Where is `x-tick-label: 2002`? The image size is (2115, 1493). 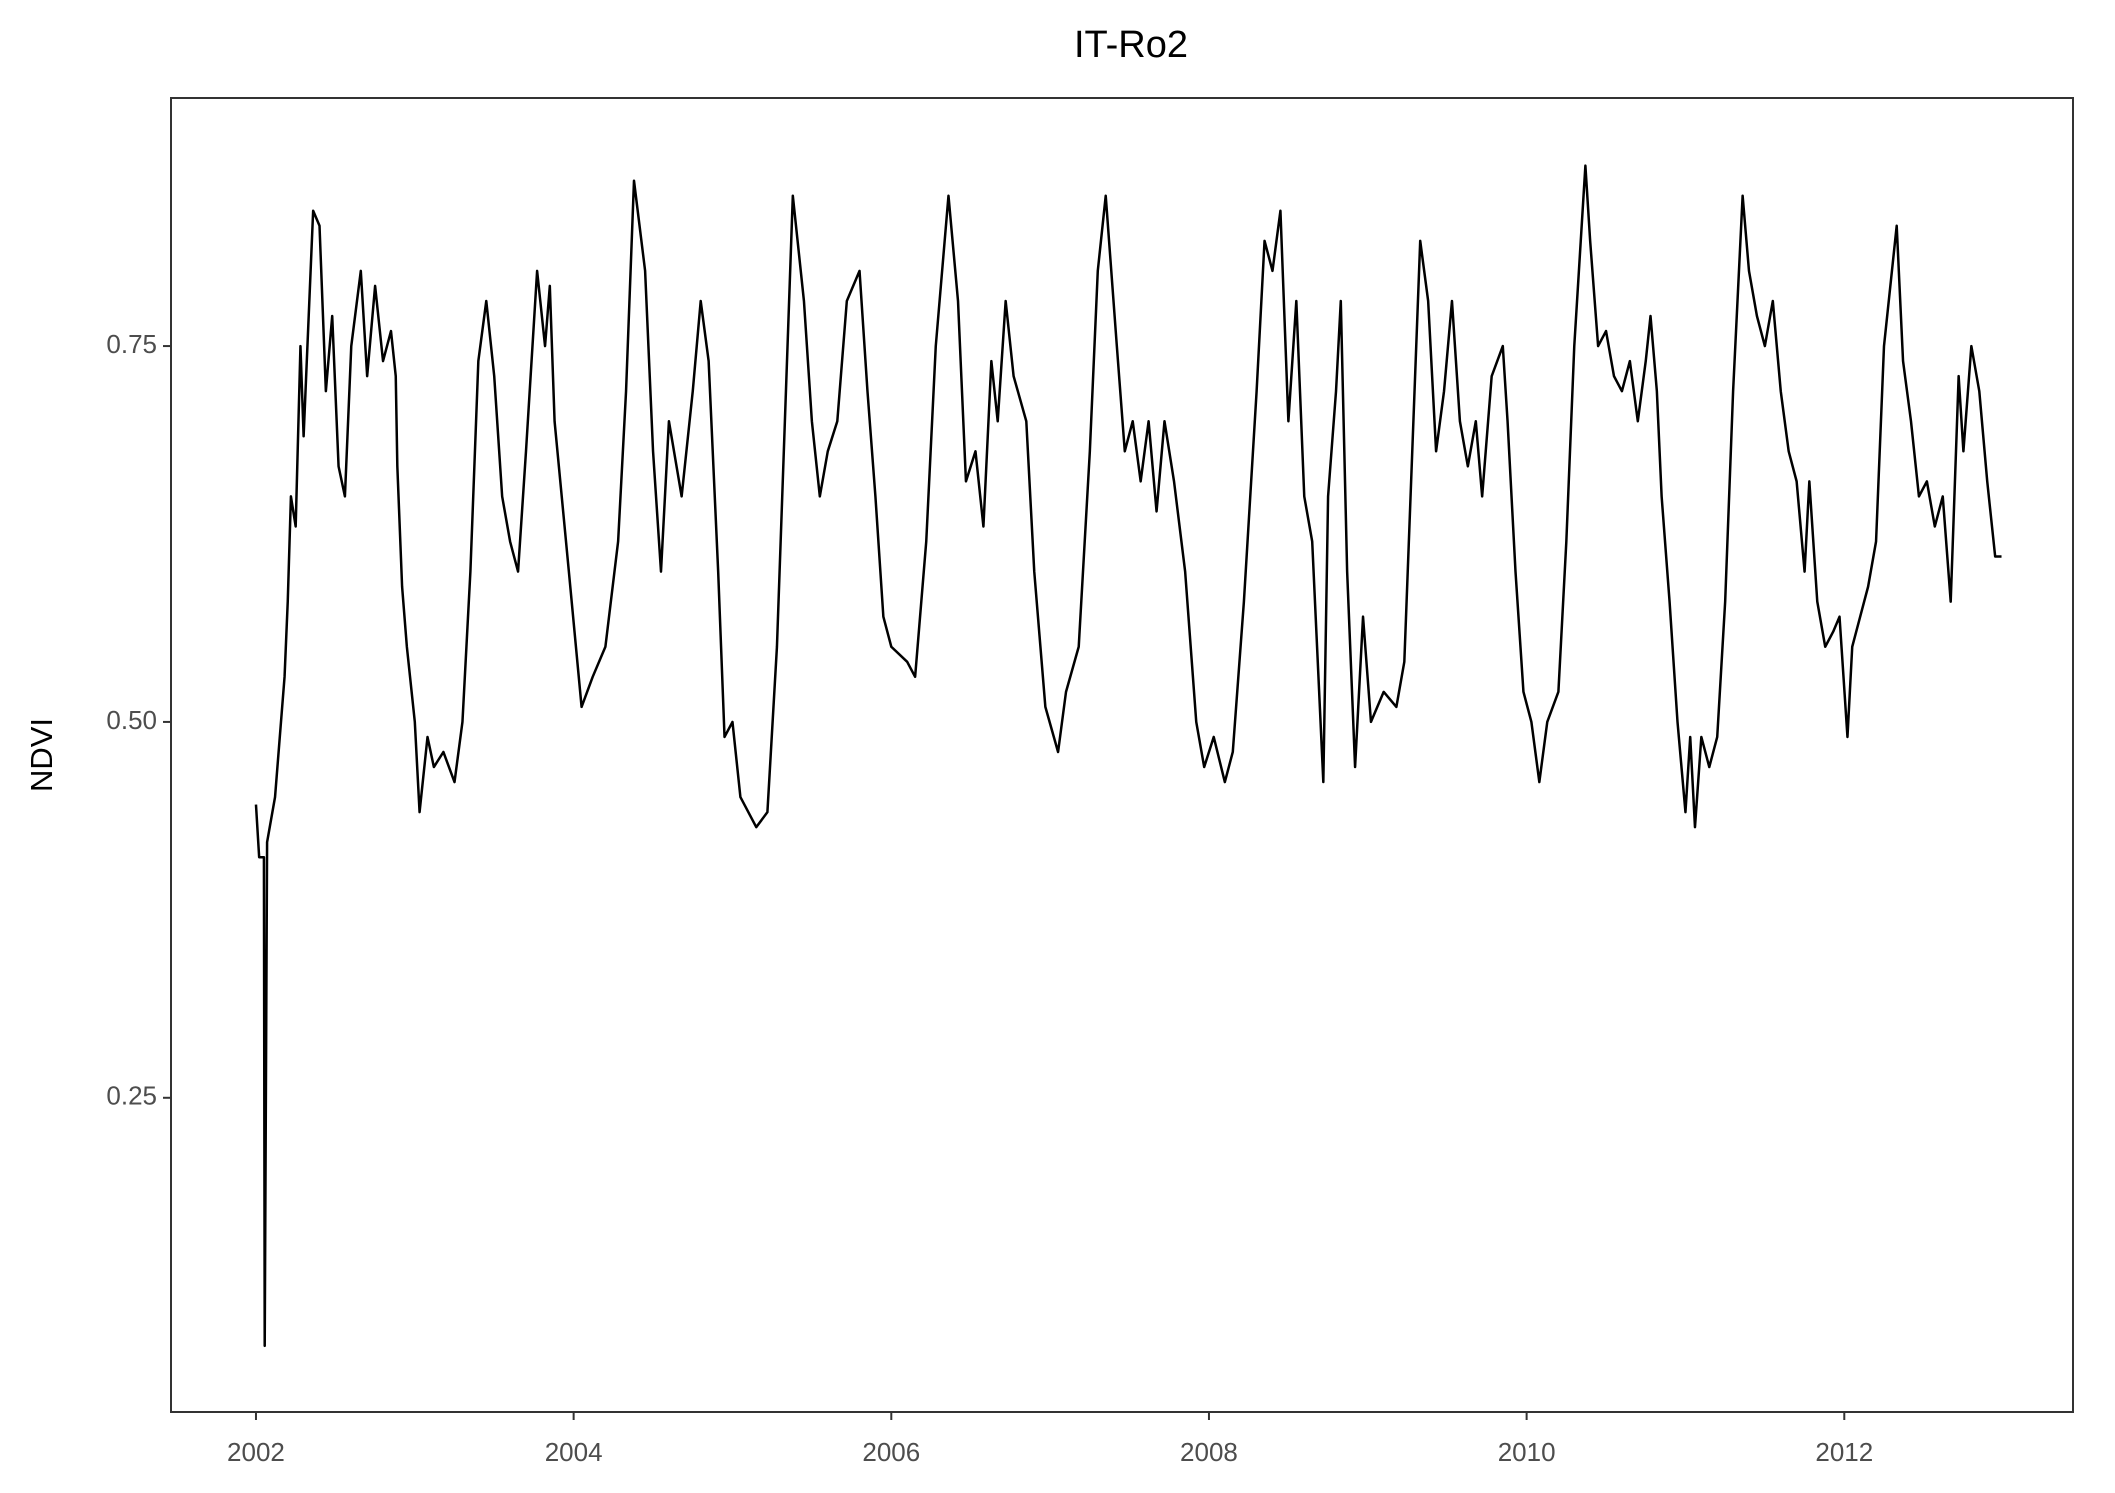
x-tick-label: 2002 is located at coordinates (256, 1452).